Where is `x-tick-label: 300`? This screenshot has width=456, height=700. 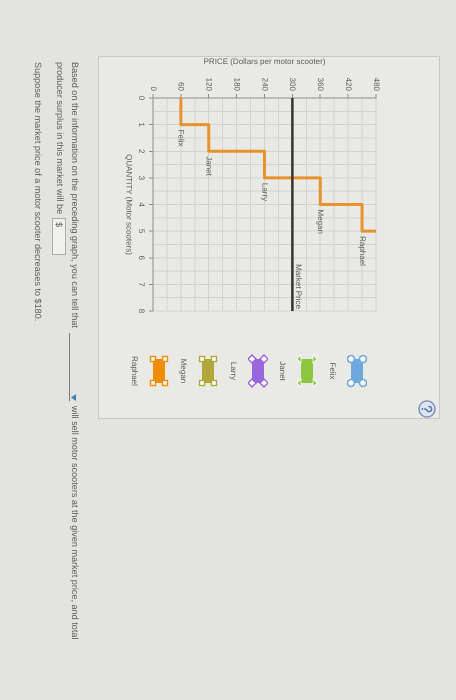 x-tick-label: 300 is located at coordinates (293, 85).